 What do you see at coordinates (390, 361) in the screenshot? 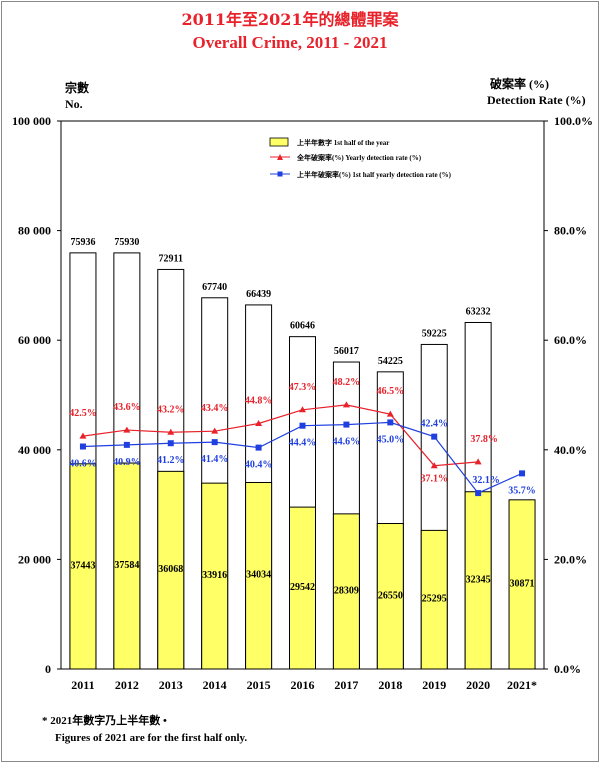
I see `bar-full-year-label: 54225` at bounding box center [390, 361].